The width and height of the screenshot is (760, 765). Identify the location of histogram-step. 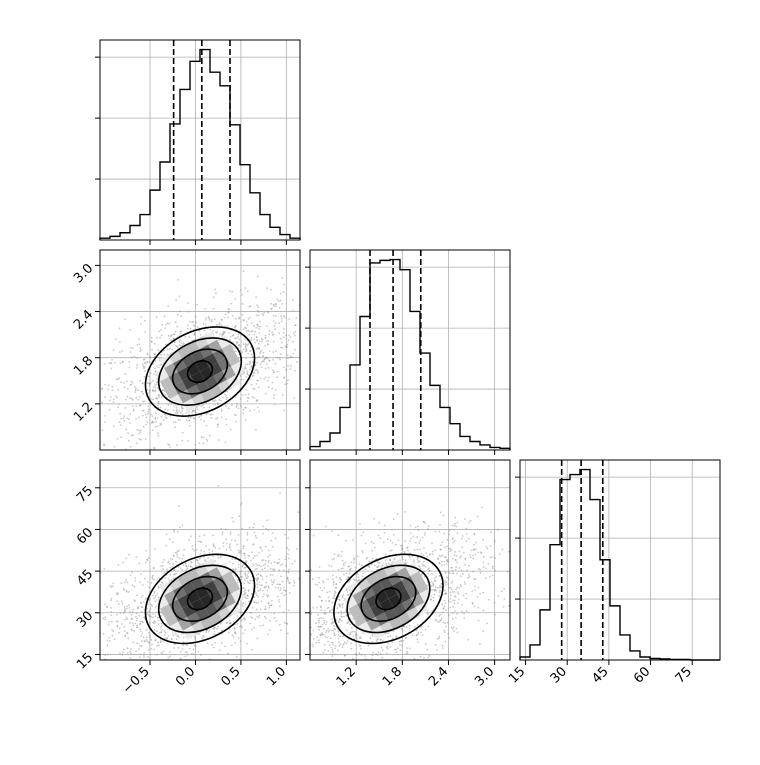
(200, 145).